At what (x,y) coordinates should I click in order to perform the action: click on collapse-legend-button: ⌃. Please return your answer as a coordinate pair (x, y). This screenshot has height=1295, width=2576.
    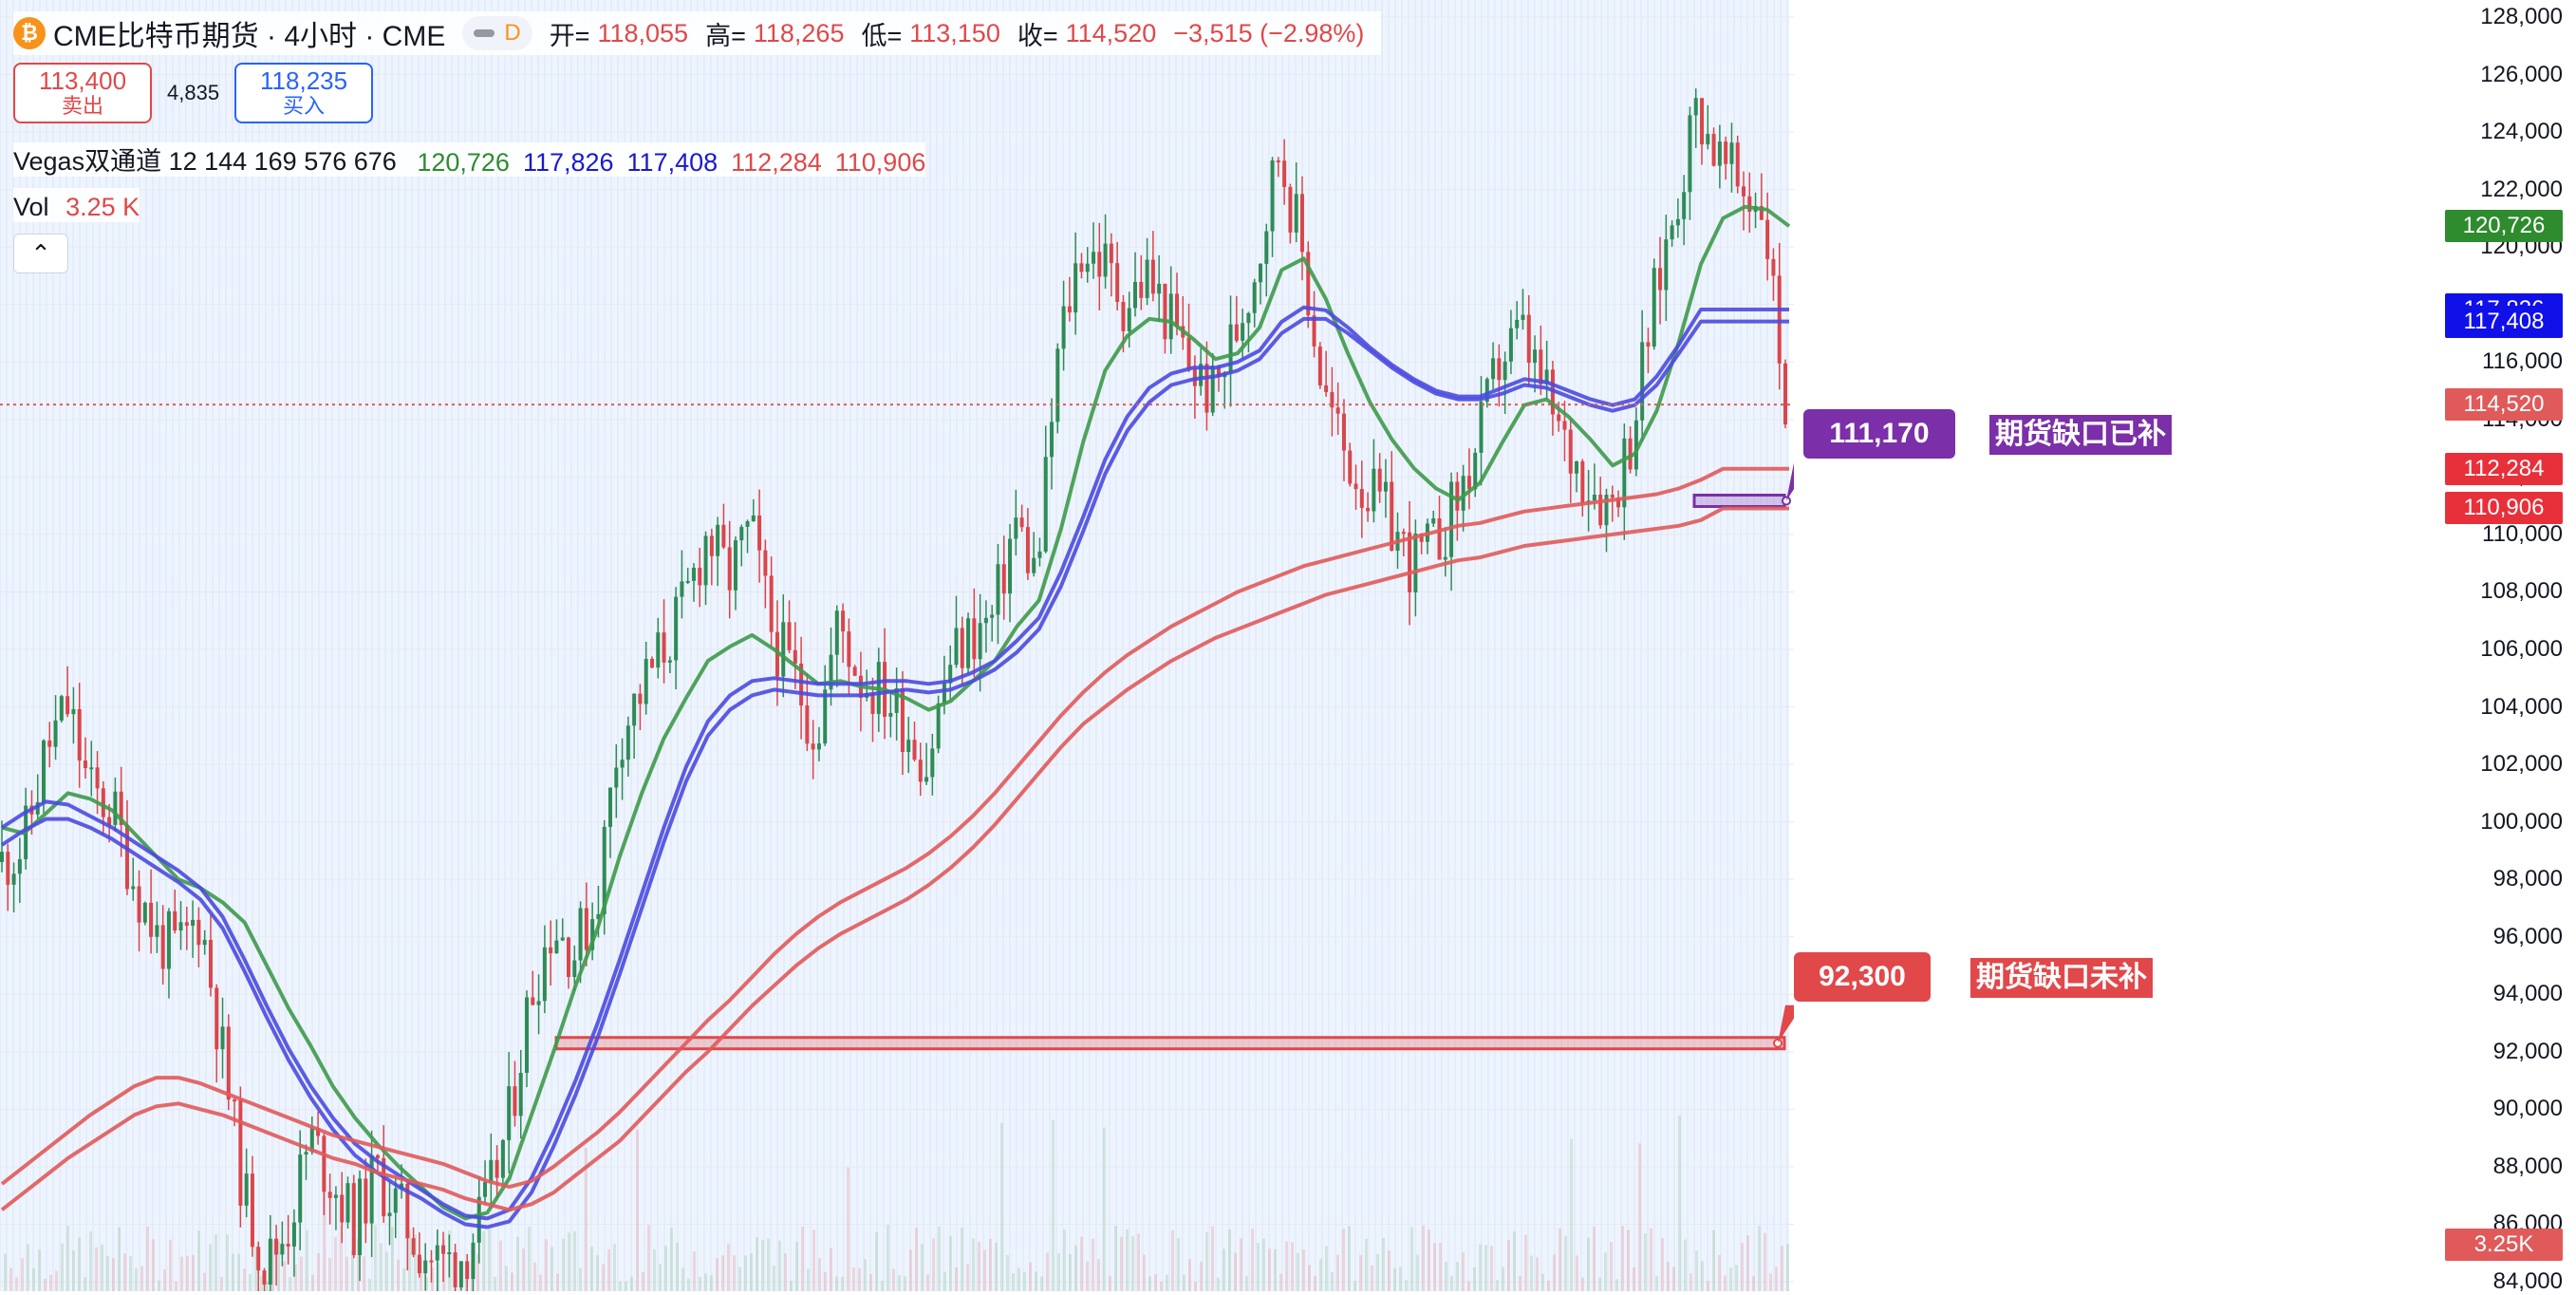
    Looking at the image, I should click on (41, 254).